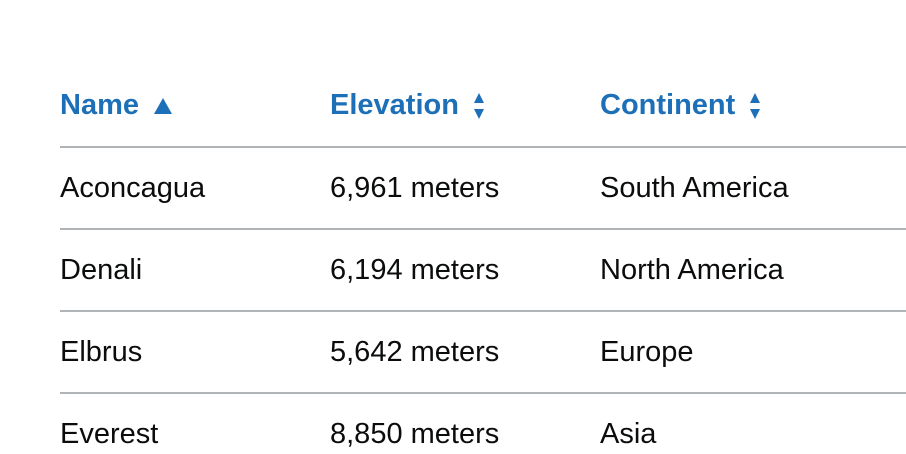  I want to click on sort-by-name-button: Name, so click(116, 105).